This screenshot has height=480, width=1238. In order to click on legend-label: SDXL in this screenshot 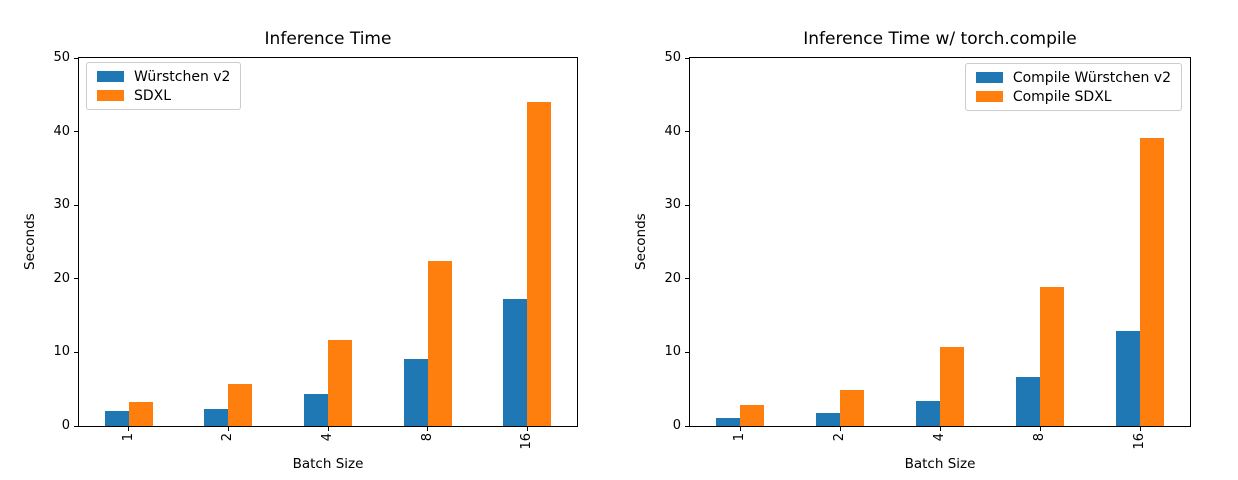, I will do `click(153, 95)`.